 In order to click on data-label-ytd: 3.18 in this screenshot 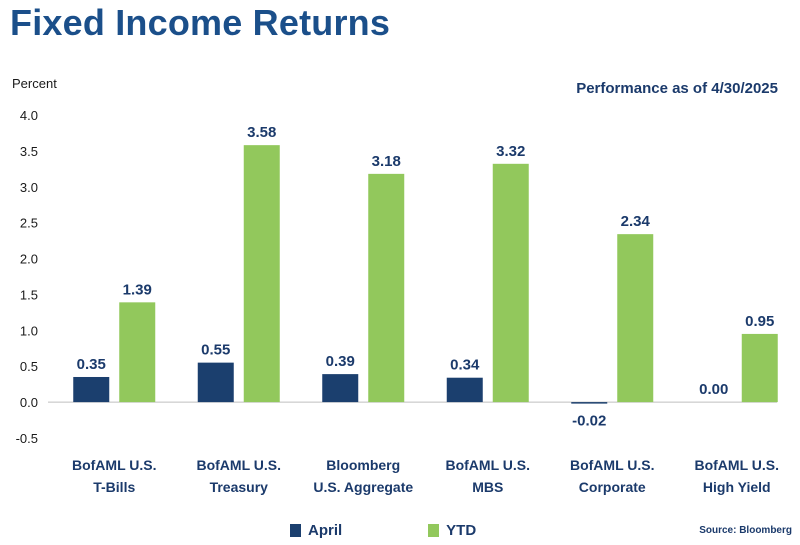, I will do `click(386, 161)`.